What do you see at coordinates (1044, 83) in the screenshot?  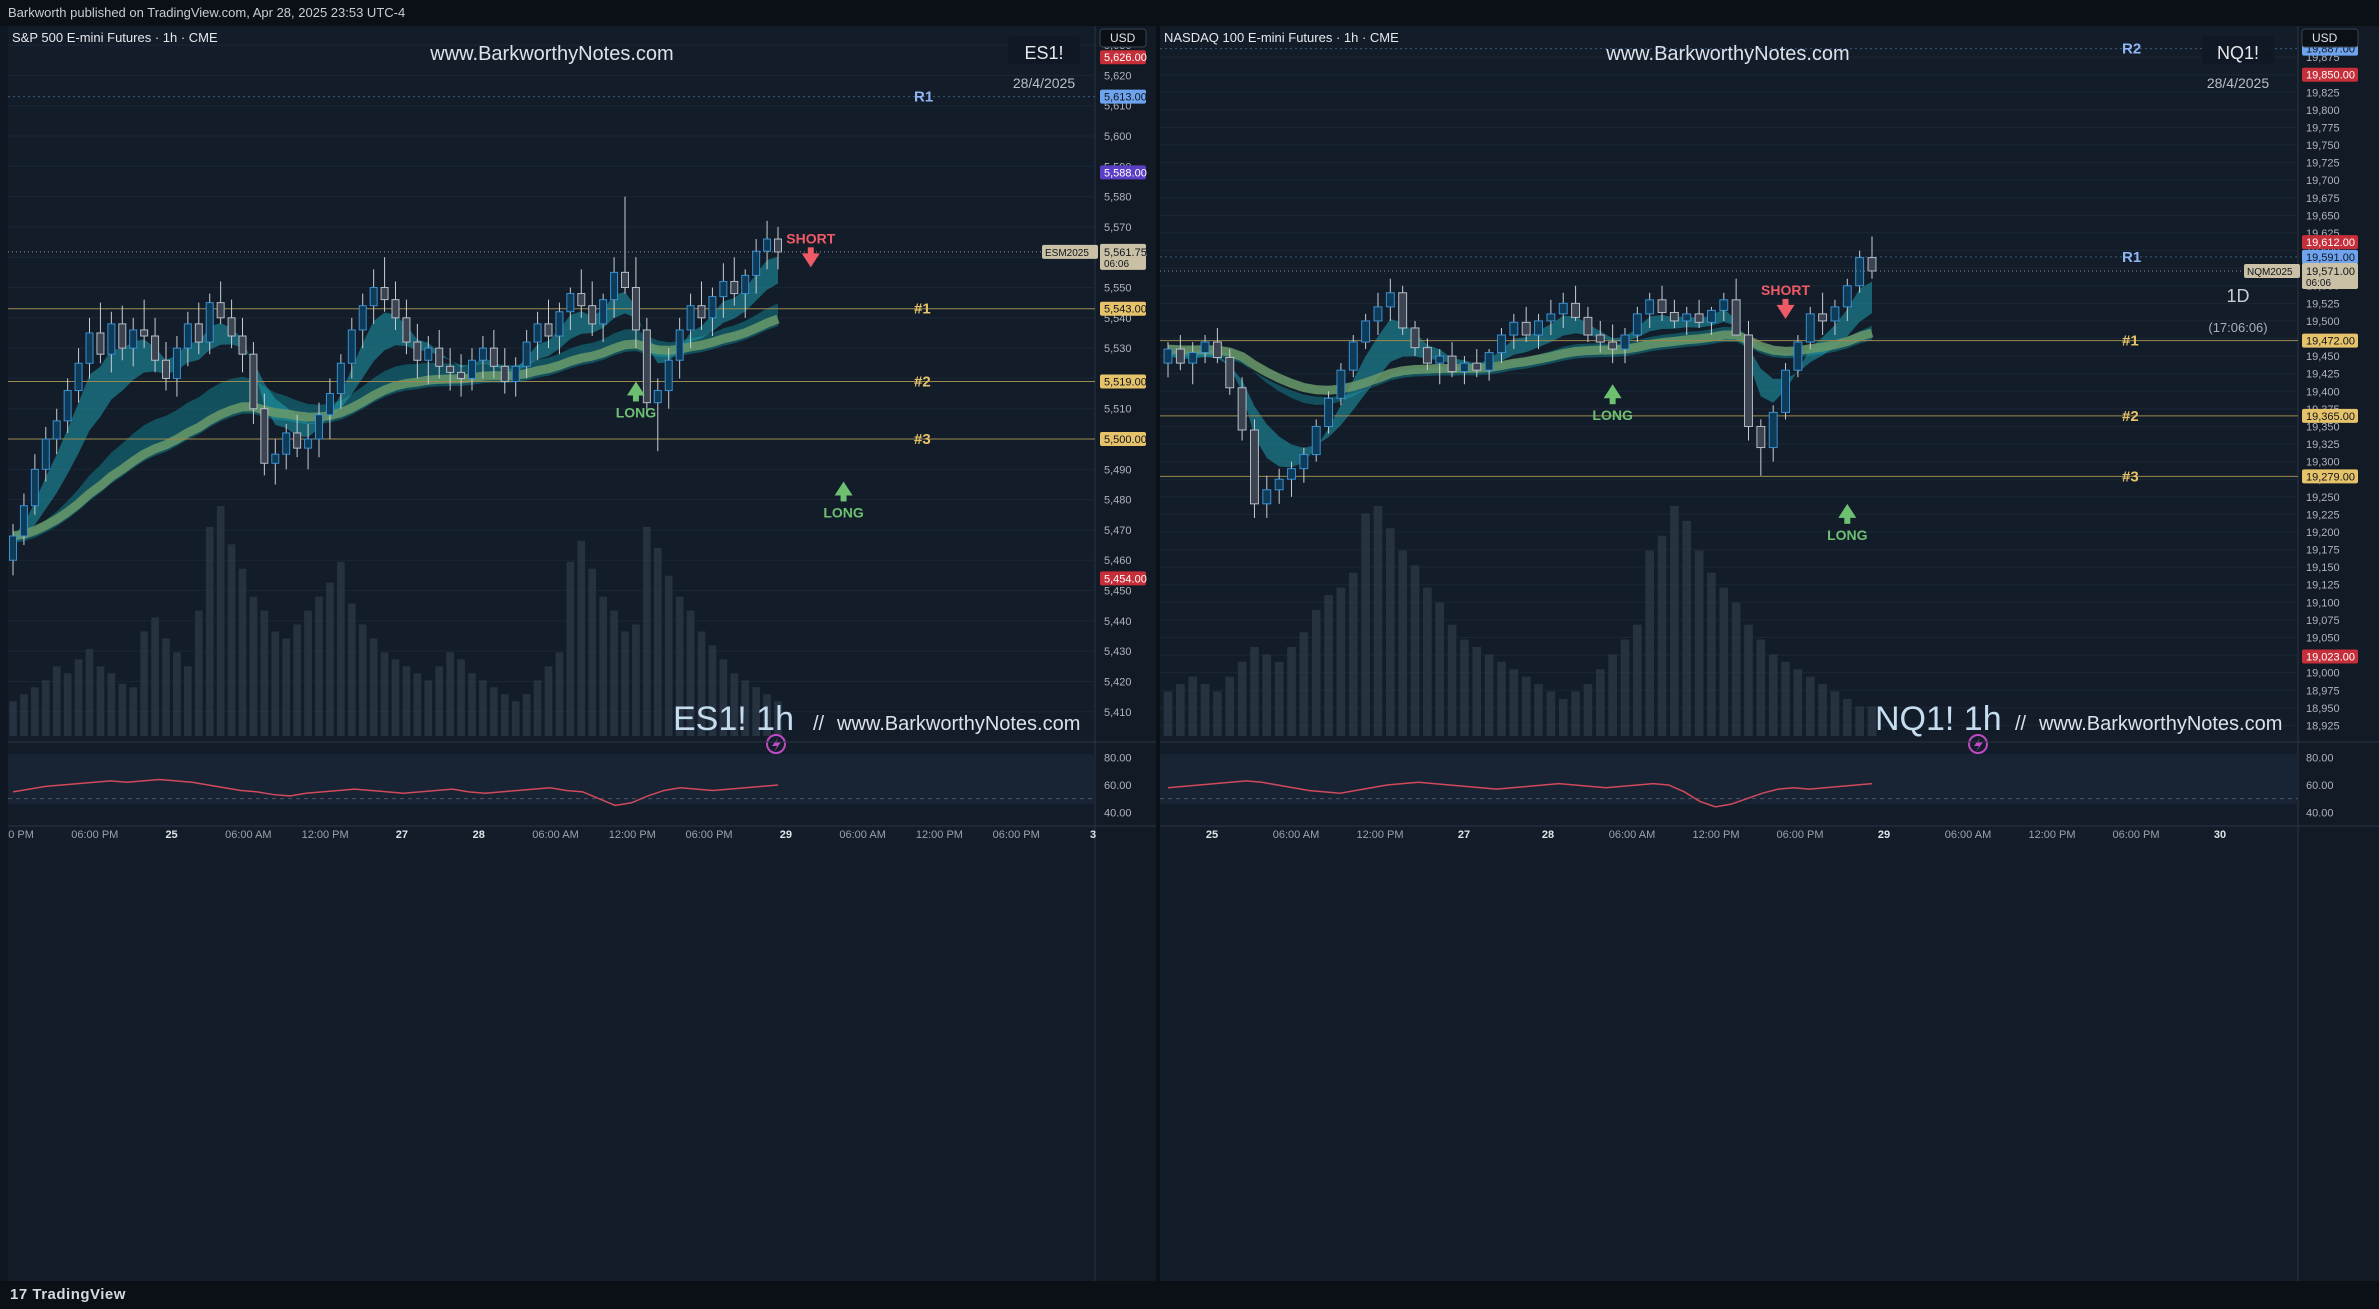 I see `date-label: 28/4/2025` at bounding box center [1044, 83].